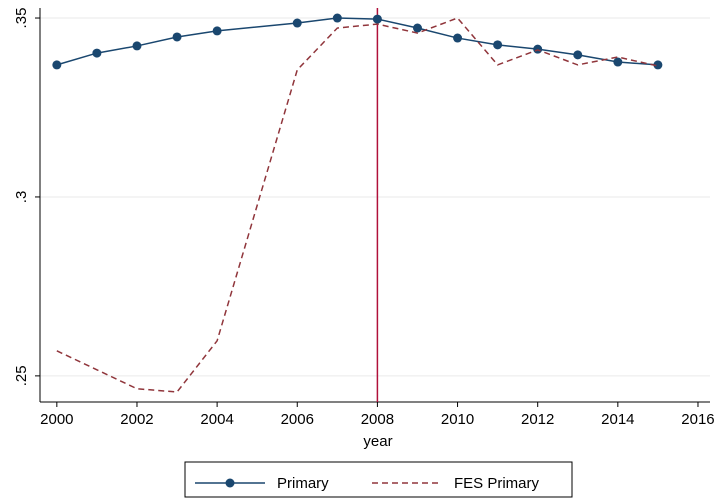 The image size is (721, 501). Describe the element at coordinates (21, 375) in the screenshot. I see `y-tick-label: .25` at that location.